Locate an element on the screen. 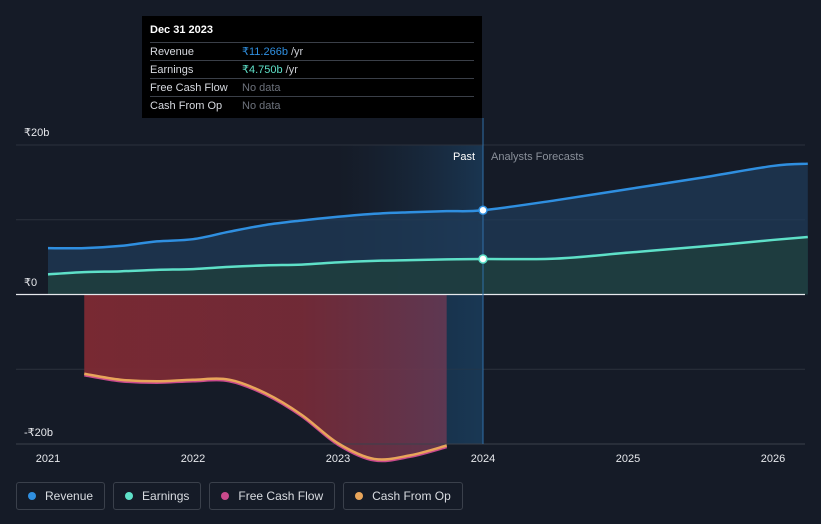 The image size is (821, 524). x-tick-label: 2024 is located at coordinates (483, 459).